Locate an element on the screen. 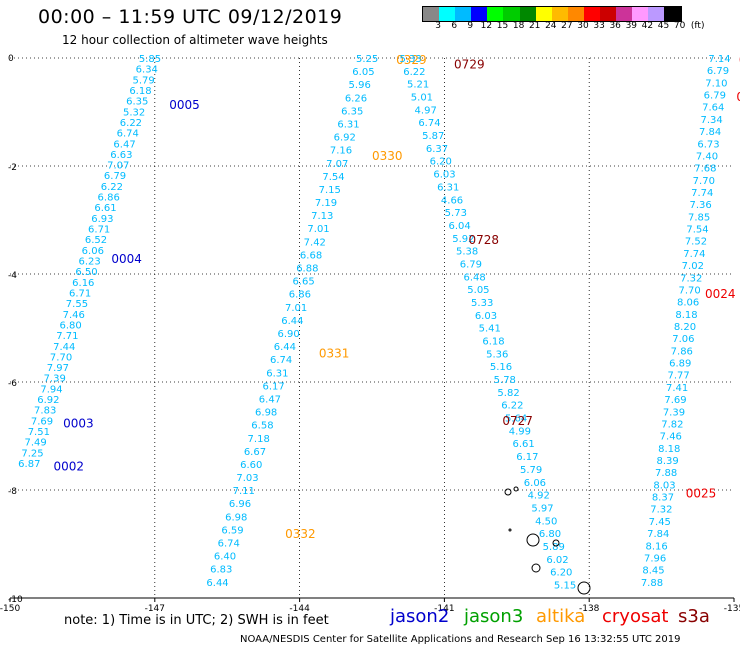 The image size is (740, 650). color-scale-bar is located at coordinates (552, 14).